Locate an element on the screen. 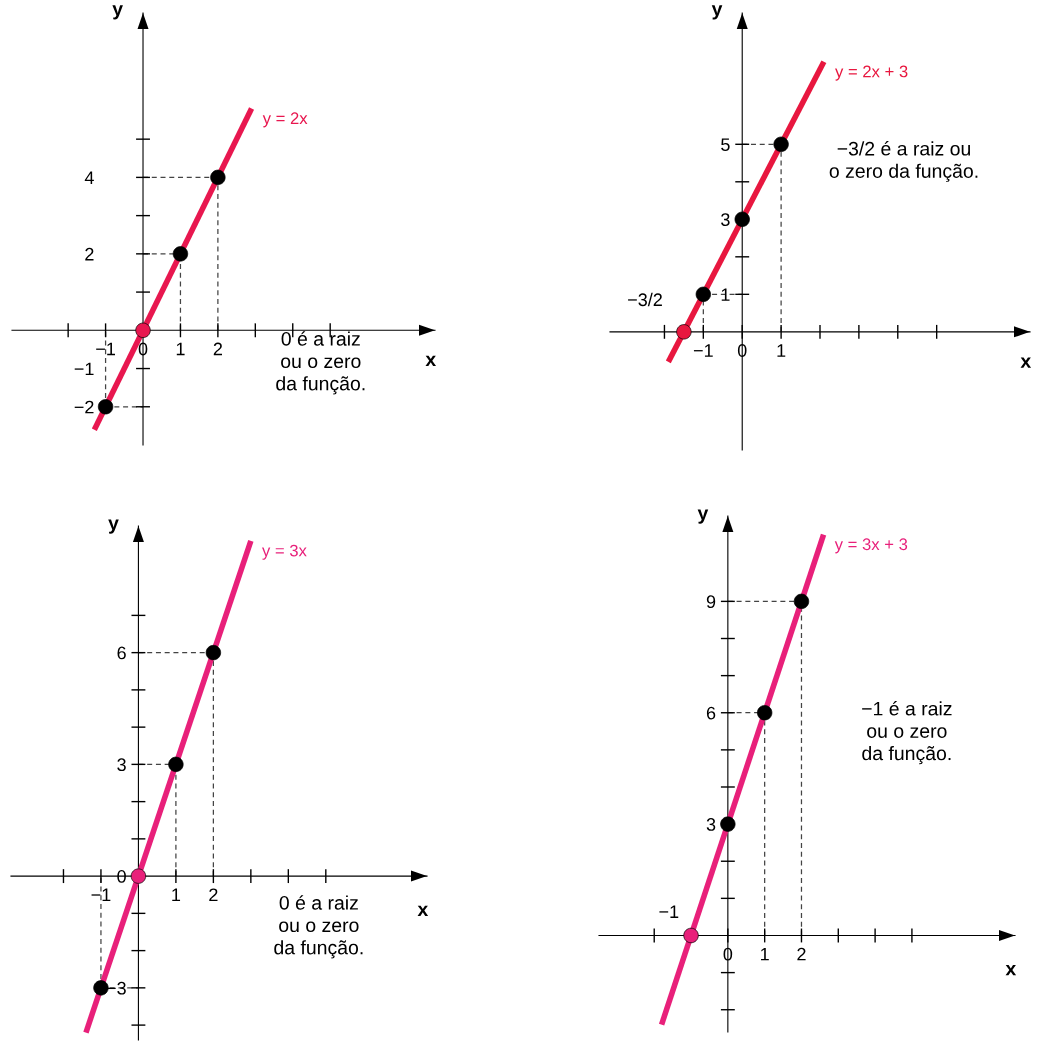  point is located at coordinates (105, 407).